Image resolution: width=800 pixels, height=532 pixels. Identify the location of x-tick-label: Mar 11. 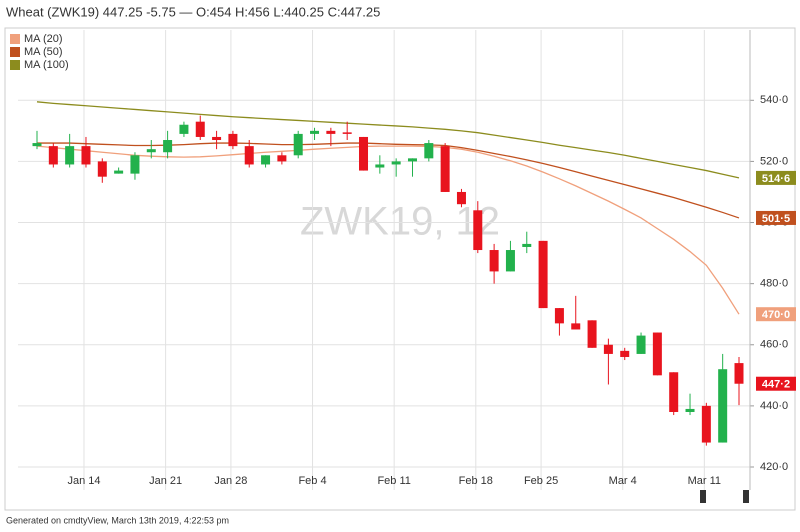
(704, 481).